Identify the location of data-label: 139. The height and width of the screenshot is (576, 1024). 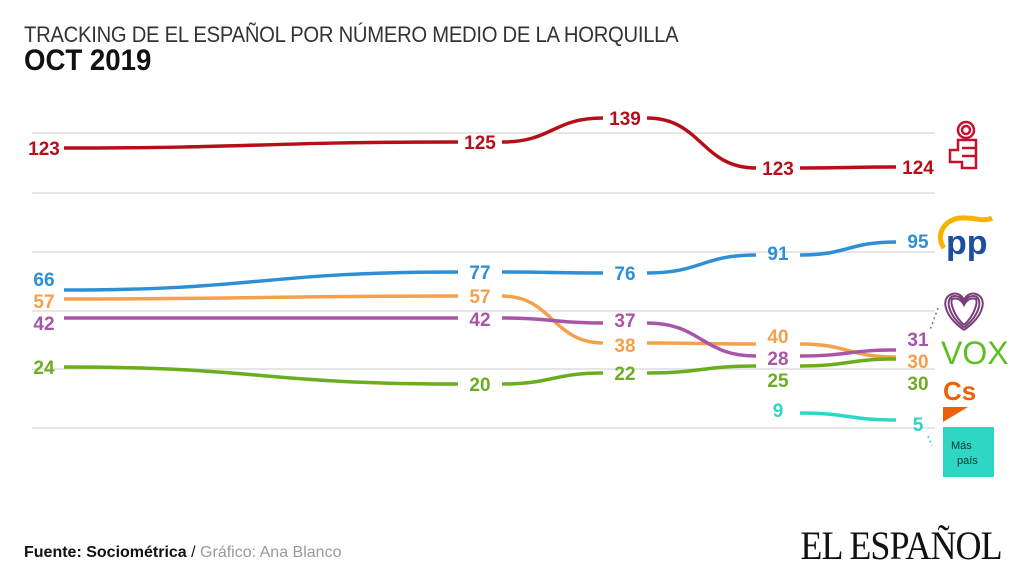
(625, 119).